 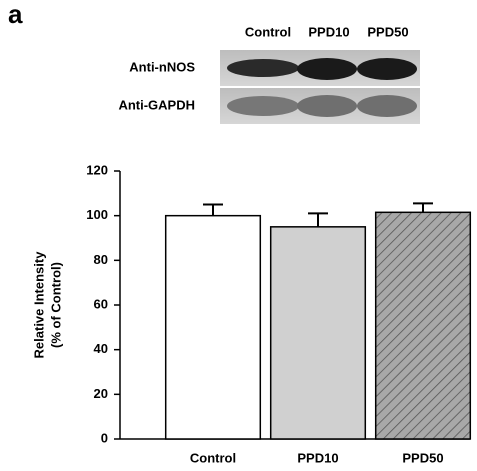 I want to click on x-tick-label: PPD50, so click(x=422, y=457).